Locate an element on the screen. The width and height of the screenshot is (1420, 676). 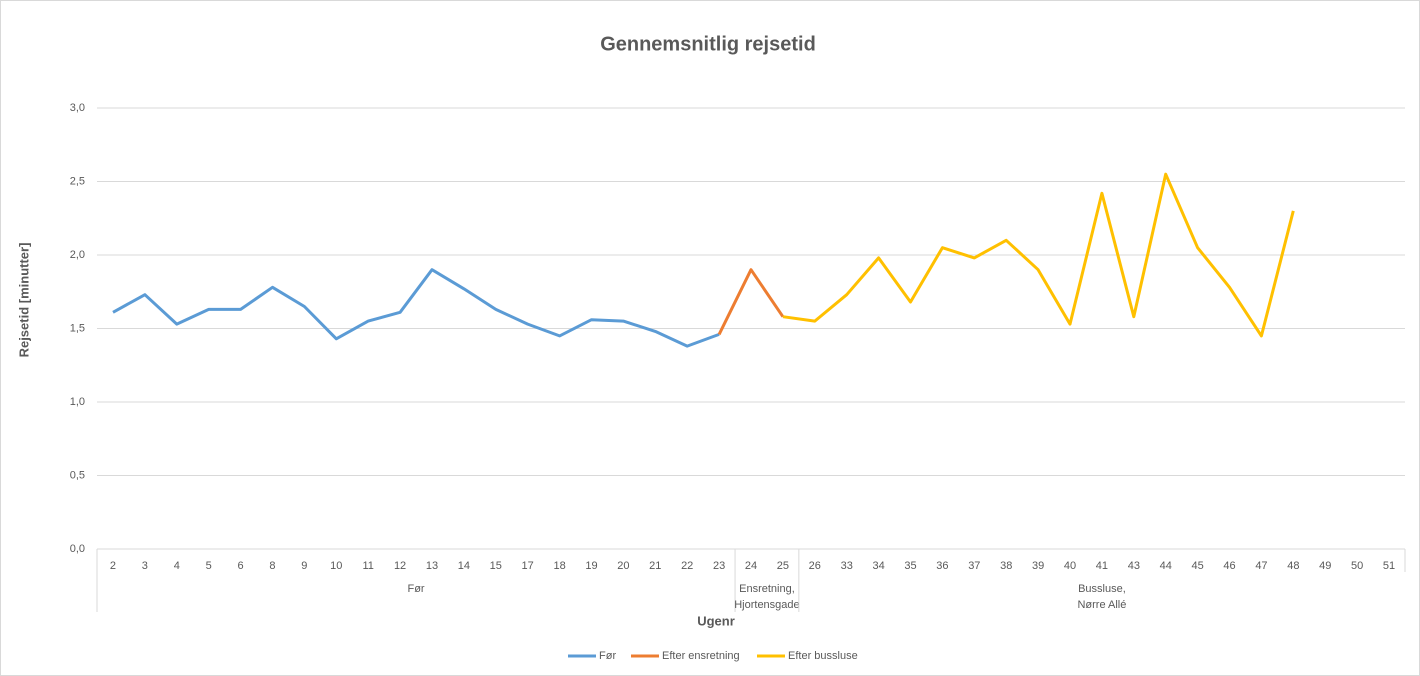
x-tick-label: 43 is located at coordinates (1134, 566).